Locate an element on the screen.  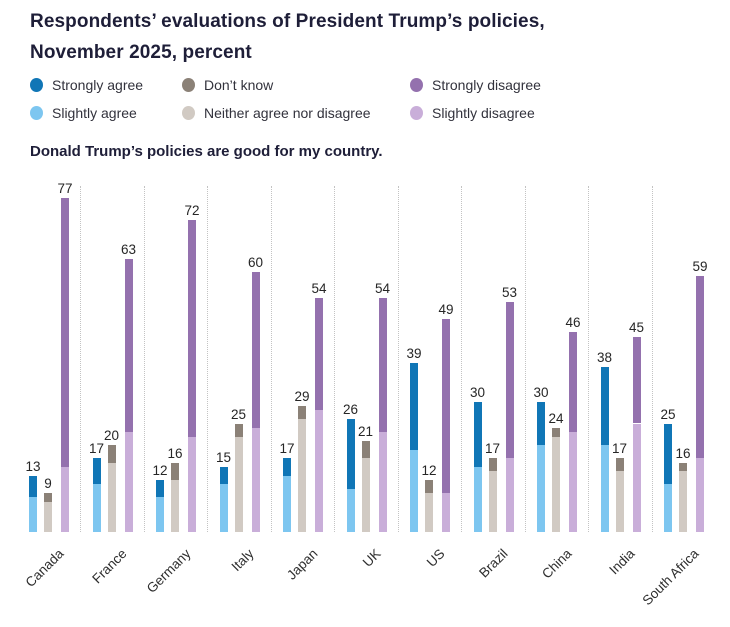
bar-value-label: 21 is located at coordinates (365, 431).